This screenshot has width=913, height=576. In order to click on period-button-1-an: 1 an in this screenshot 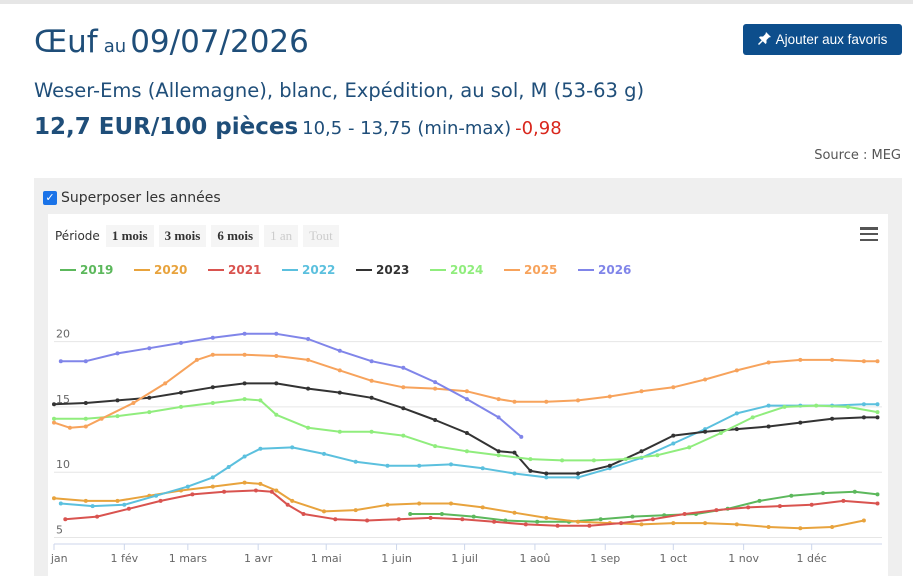, I will do `click(281, 236)`.